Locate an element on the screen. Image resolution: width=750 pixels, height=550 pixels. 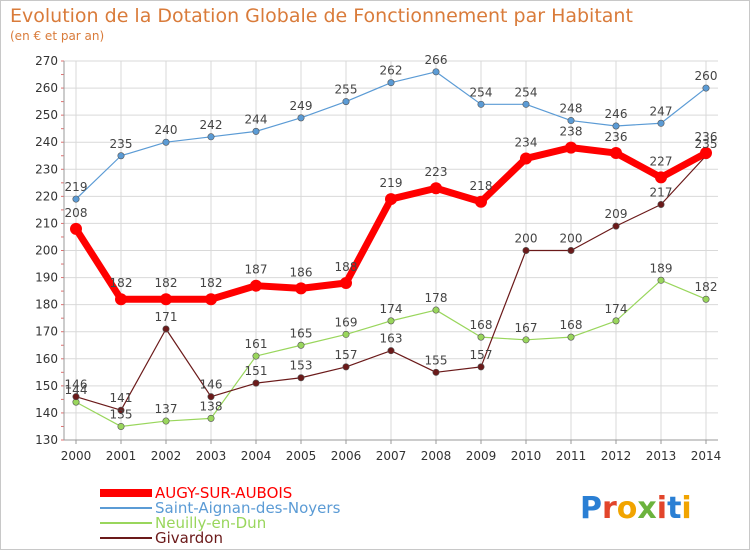
data-label: 260 is located at coordinates (706, 76).